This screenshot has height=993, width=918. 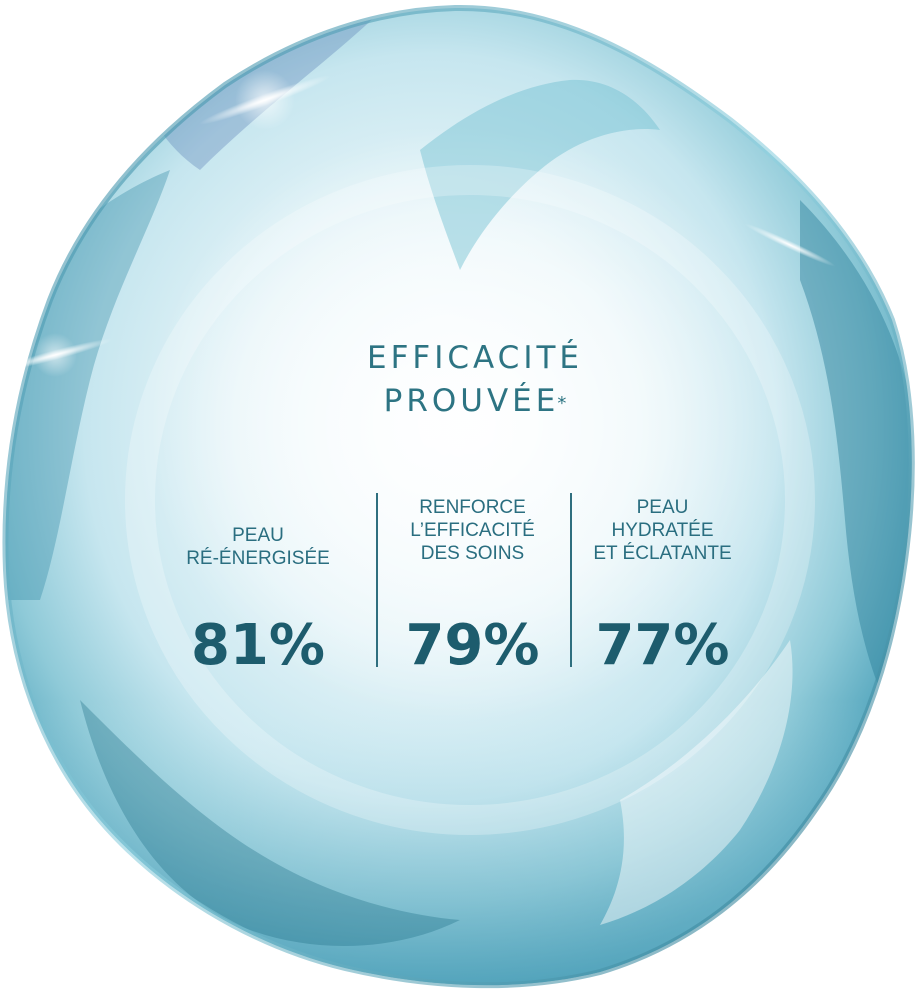 What do you see at coordinates (472, 584) in the screenshot?
I see `stat-boosts-care-efficacy: RENFORCE L’EFFICACITÉ DES SOINS 79%` at bounding box center [472, 584].